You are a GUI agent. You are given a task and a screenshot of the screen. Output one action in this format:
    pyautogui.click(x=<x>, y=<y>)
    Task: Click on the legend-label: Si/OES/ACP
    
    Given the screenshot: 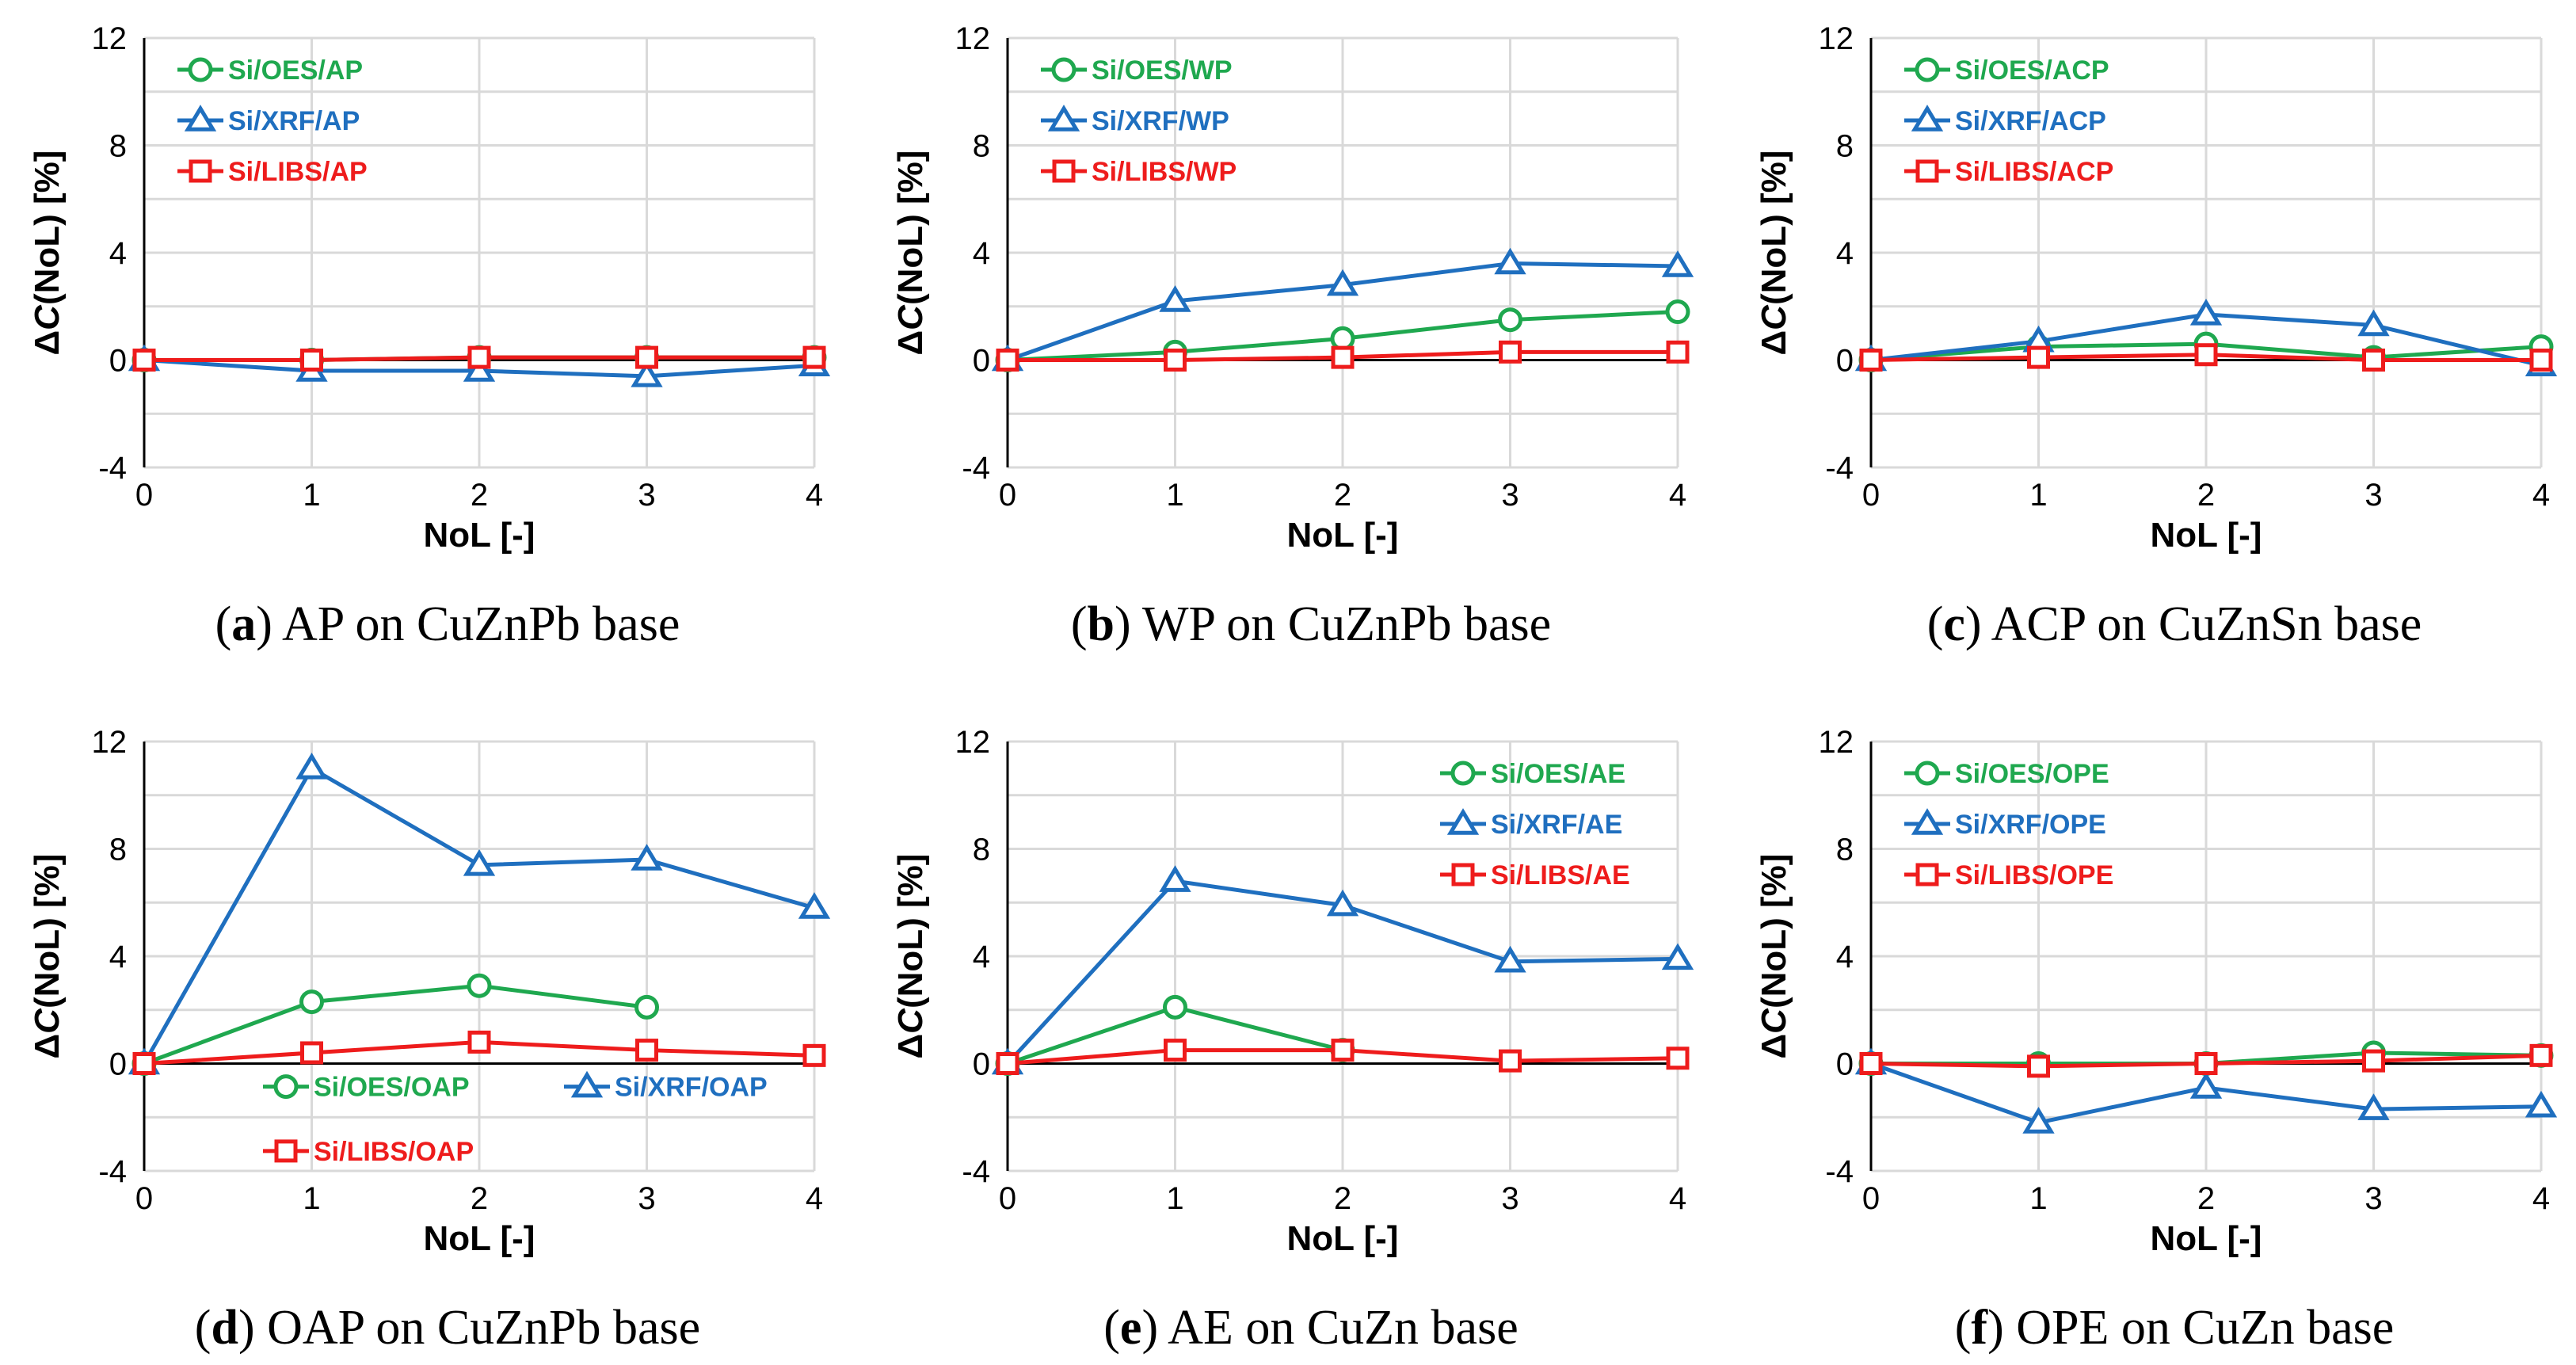 What is the action you would take?
    pyautogui.click(x=2032, y=70)
    